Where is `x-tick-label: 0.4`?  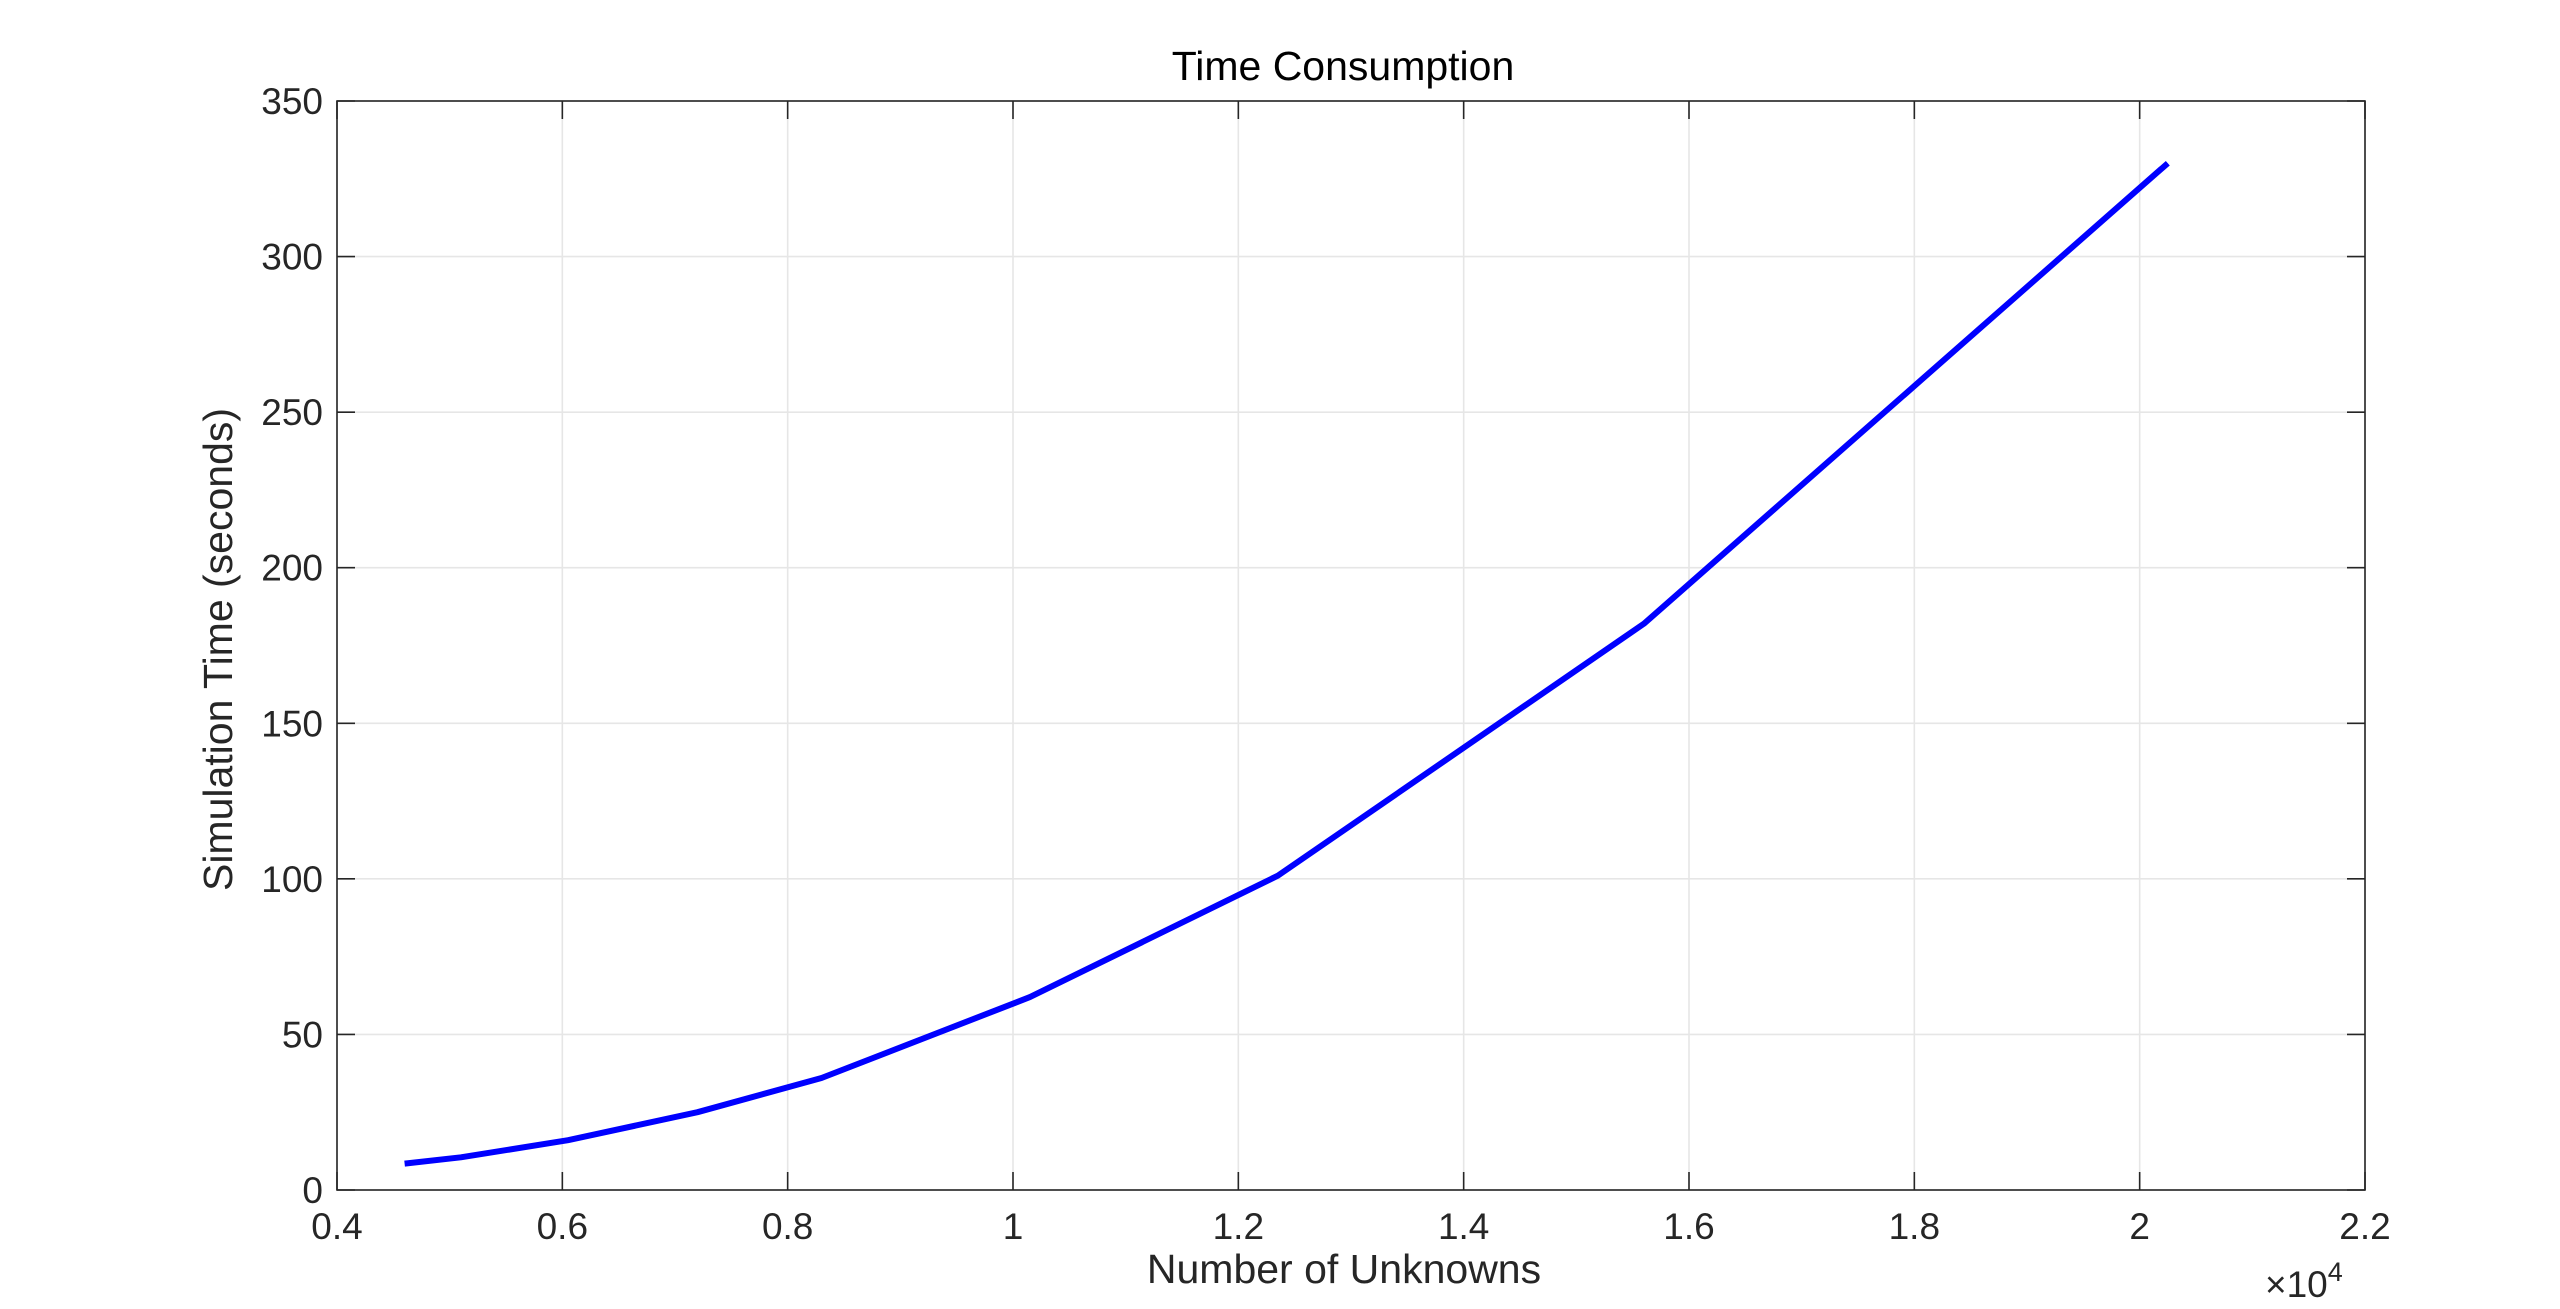 x-tick-label: 0.4 is located at coordinates (336, 1226).